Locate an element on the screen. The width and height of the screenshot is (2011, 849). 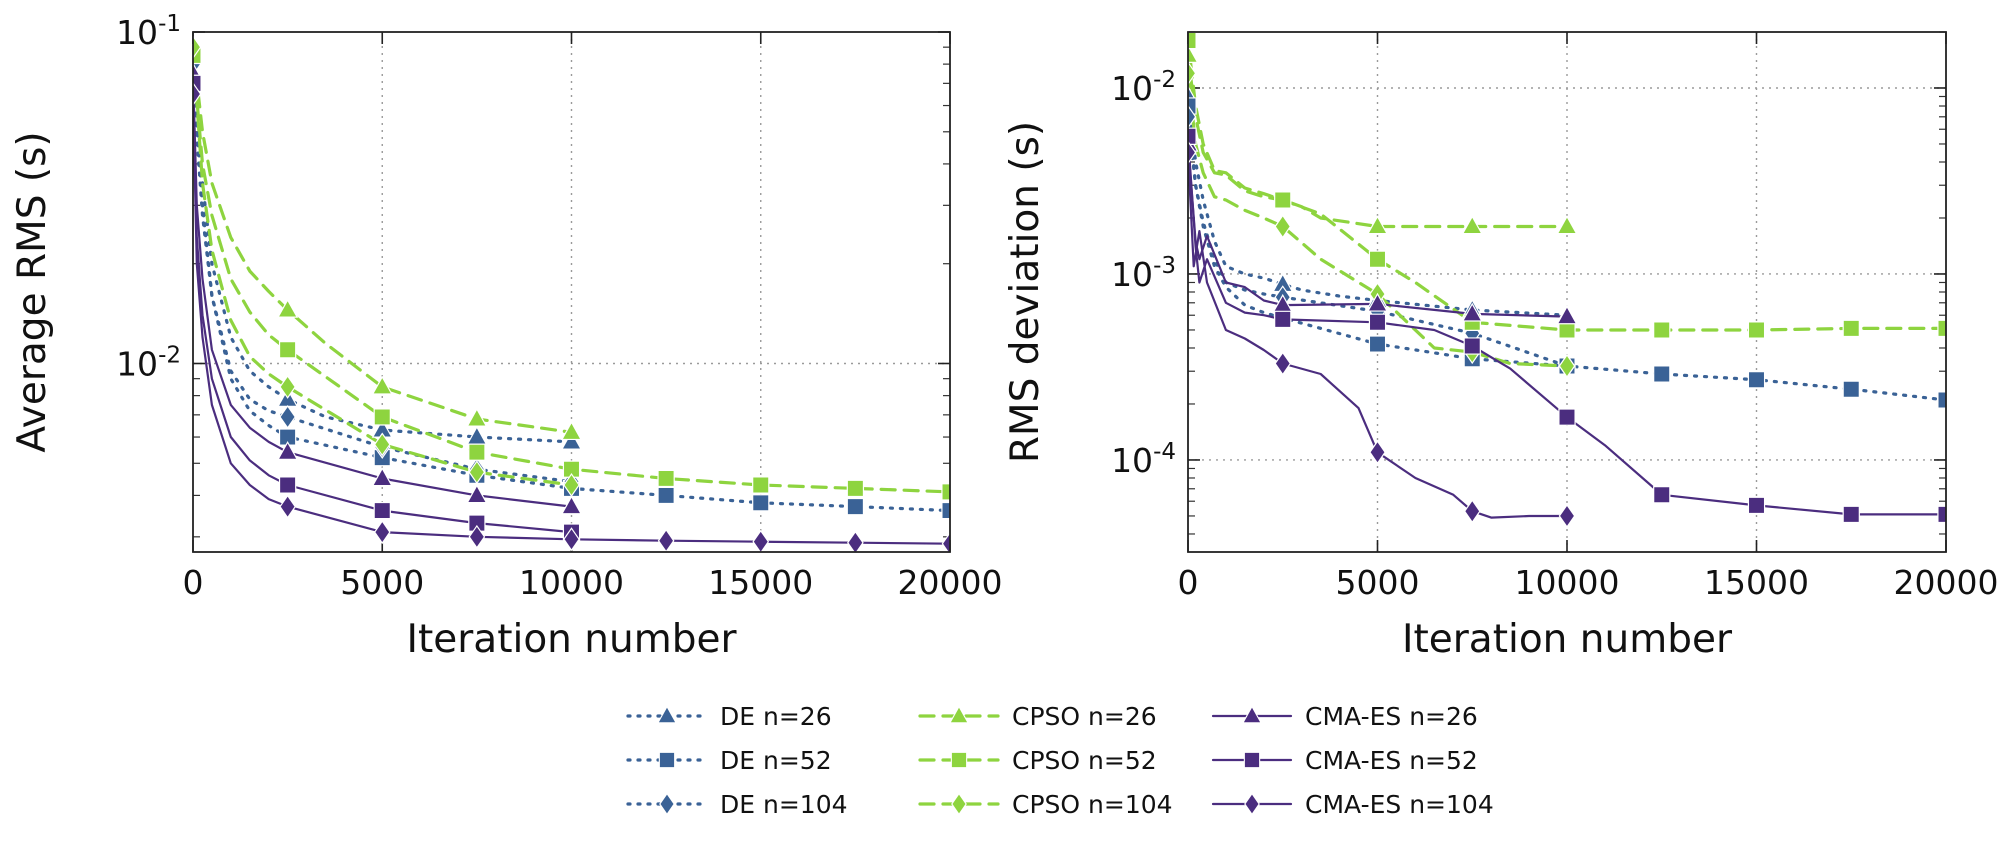
x-axis-label: Iteration number is located at coordinates (1567, 639).